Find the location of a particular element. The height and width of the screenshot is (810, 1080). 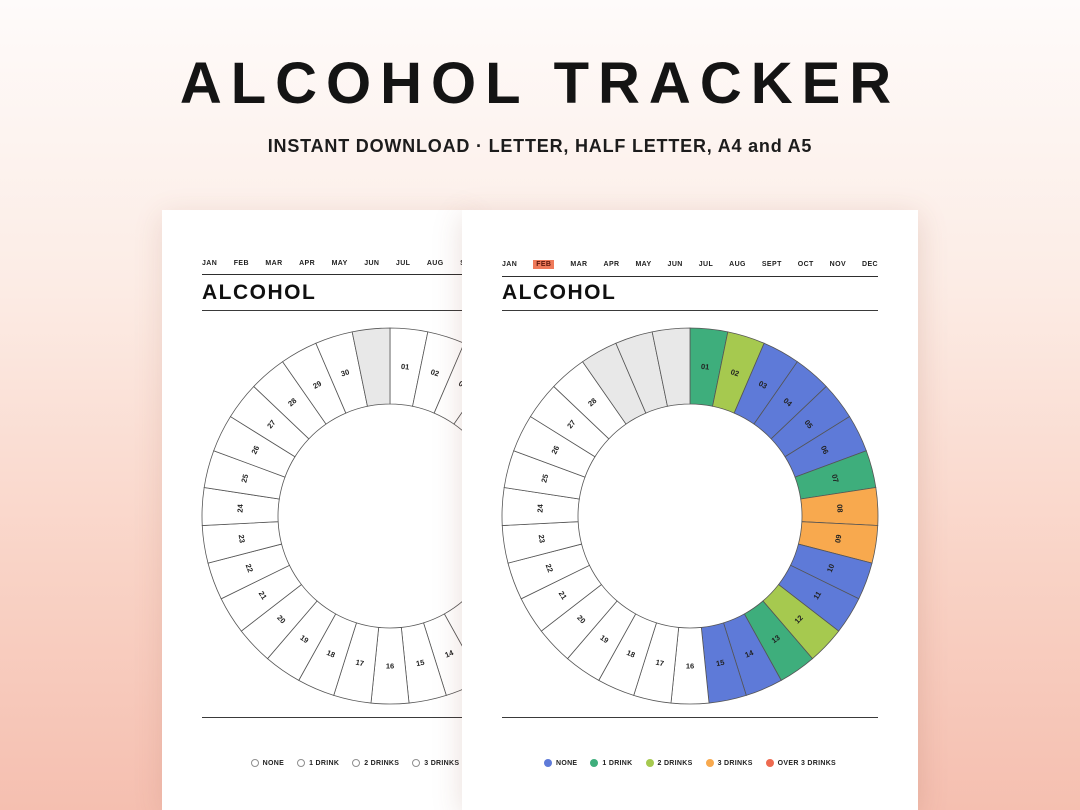

legend-item: OVER 3 DRINKS is located at coordinates (801, 763).